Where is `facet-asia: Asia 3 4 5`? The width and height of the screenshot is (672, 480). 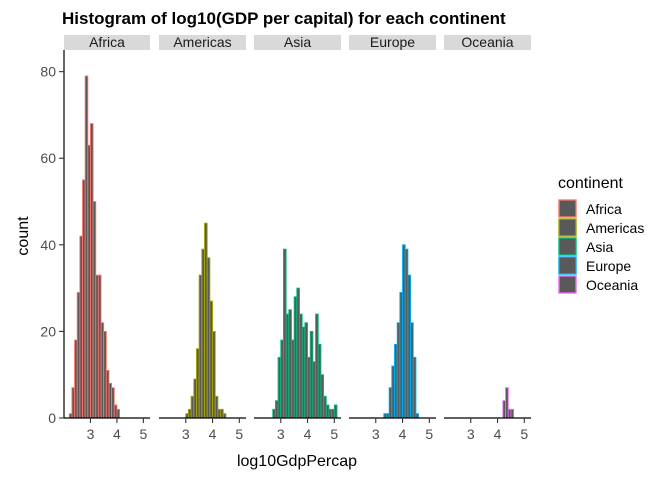 facet-asia: Asia 3 4 5 is located at coordinates (297, 238).